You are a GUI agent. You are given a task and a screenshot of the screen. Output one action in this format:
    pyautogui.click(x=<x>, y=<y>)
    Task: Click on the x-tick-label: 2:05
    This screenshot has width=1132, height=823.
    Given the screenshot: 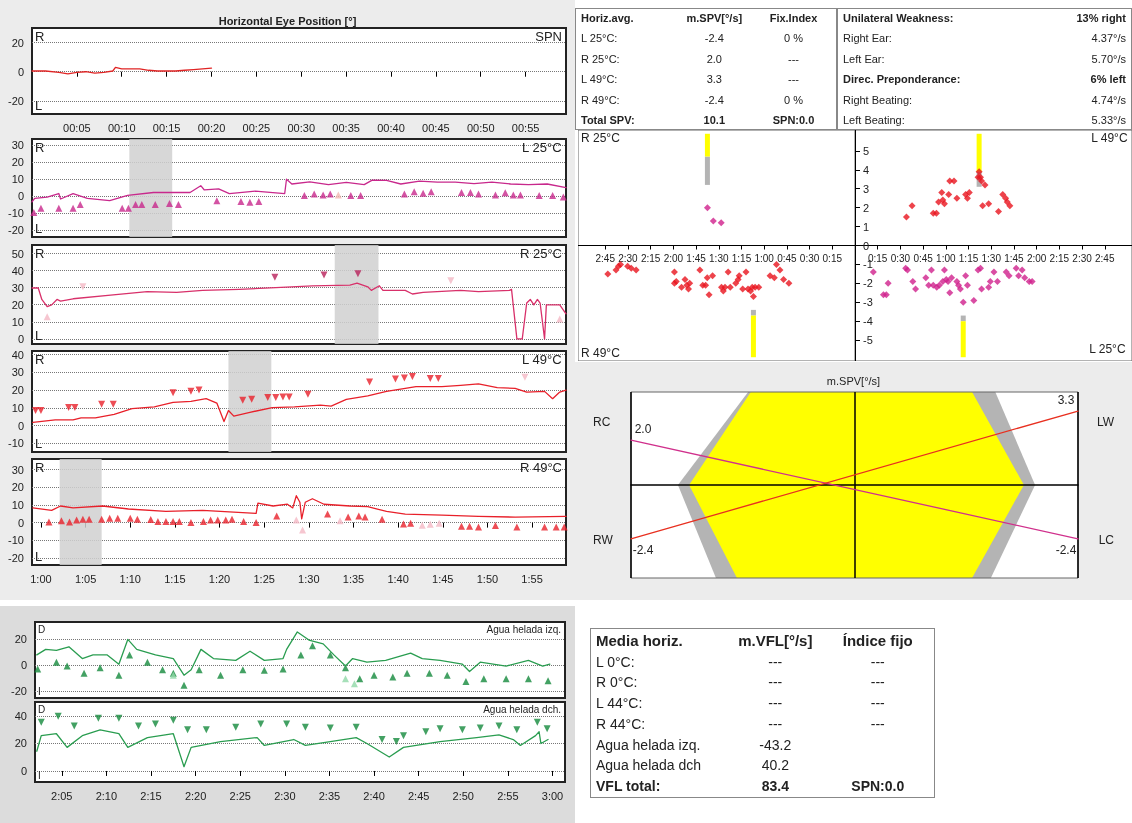 What is the action you would take?
    pyautogui.click(x=62, y=795)
    